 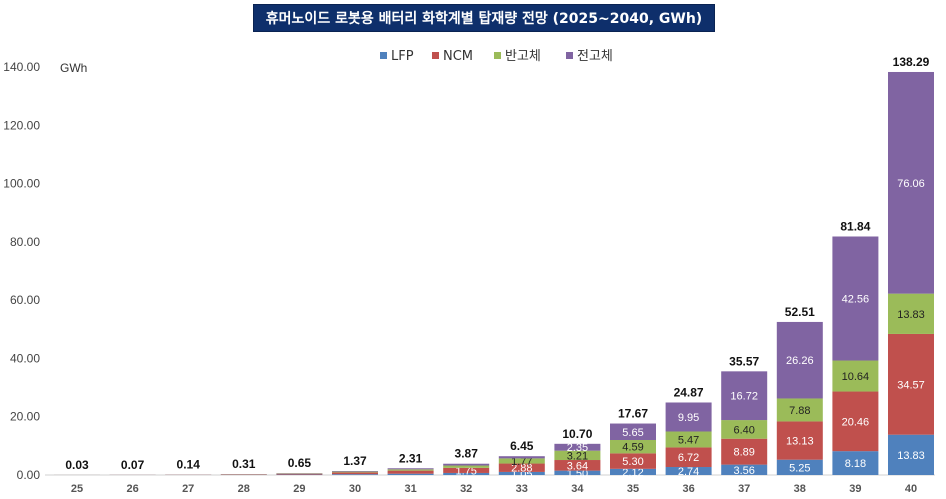 I want to click on segment-data-label: 10.64, so click(x=856, y=377).